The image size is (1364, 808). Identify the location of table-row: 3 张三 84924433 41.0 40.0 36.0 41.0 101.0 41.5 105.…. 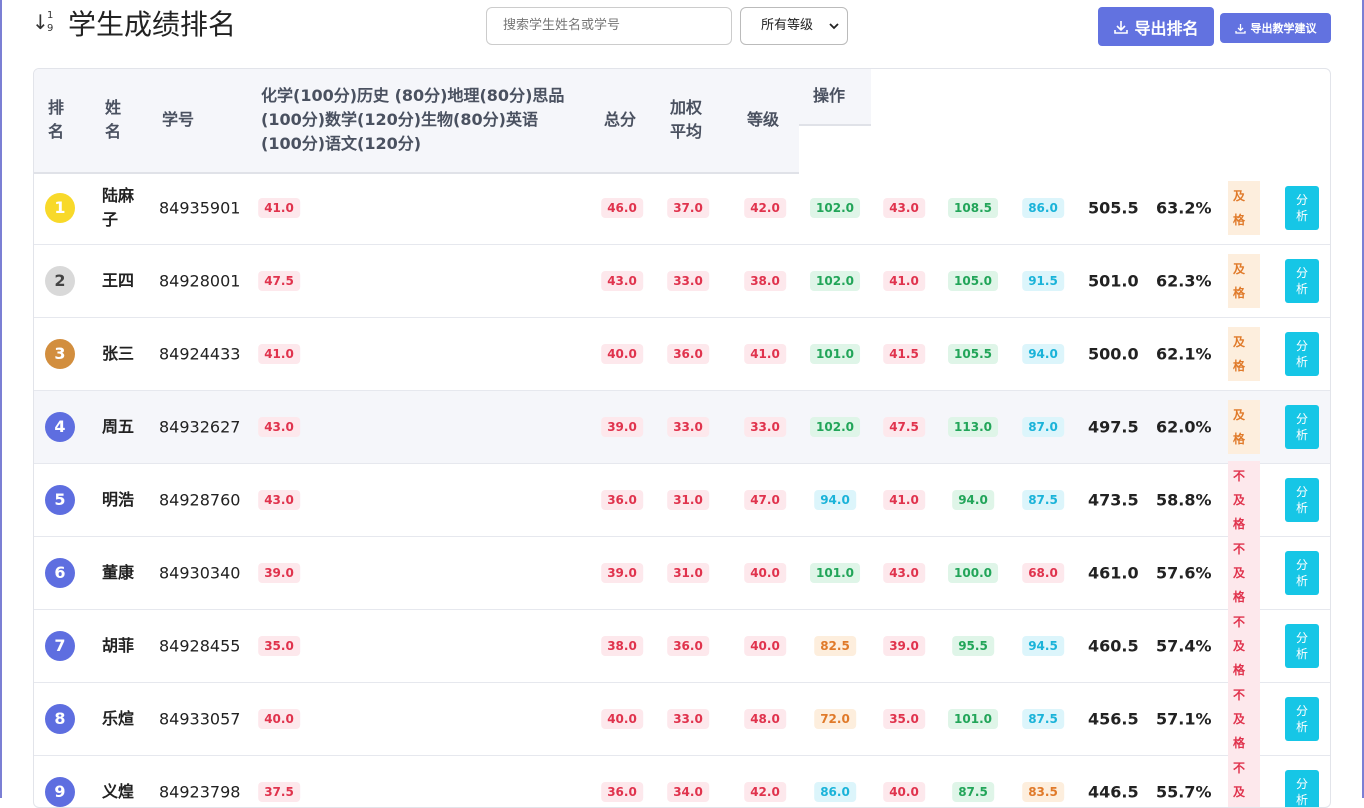
(682, 354).